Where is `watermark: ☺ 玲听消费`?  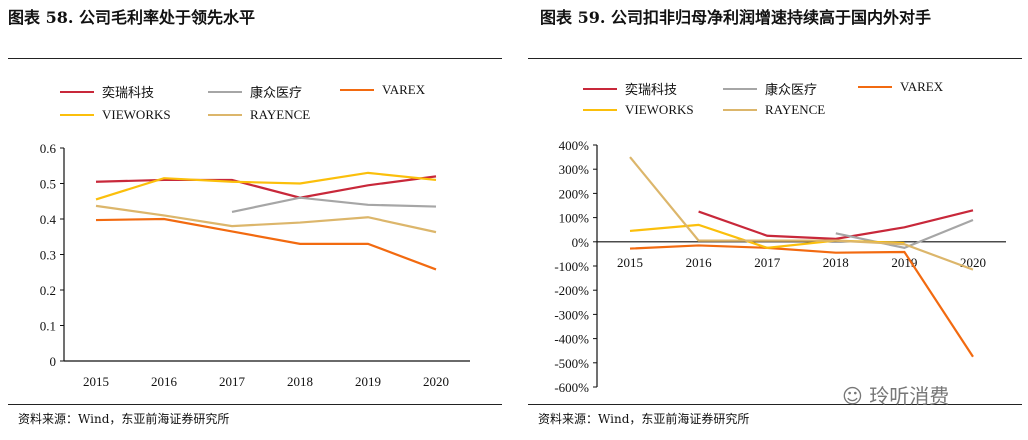
watermark: ☺ 玲听消费 is located at coordinates (896, 396).